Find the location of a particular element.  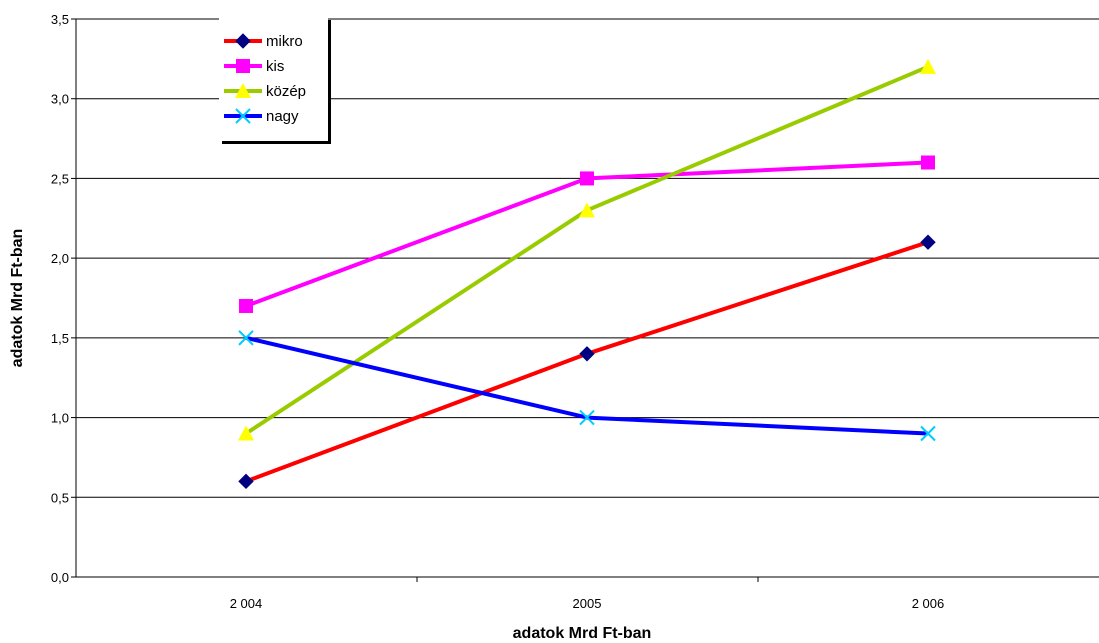

y-tick-label: 0,0 is located at coordinates (60, 577).